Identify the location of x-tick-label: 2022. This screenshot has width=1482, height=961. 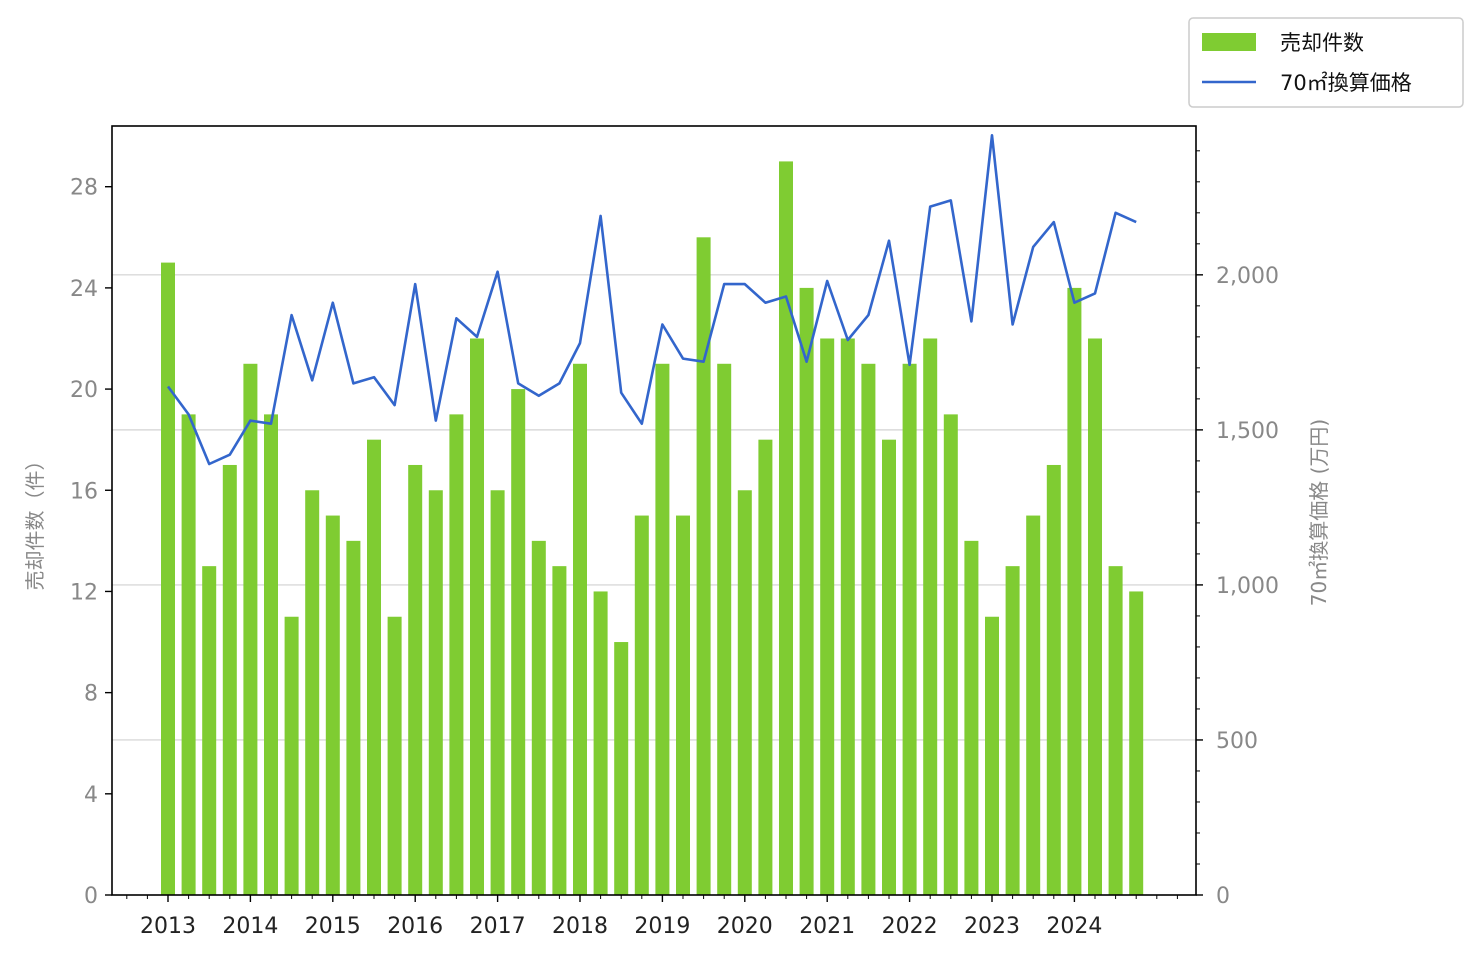
(910, 926).